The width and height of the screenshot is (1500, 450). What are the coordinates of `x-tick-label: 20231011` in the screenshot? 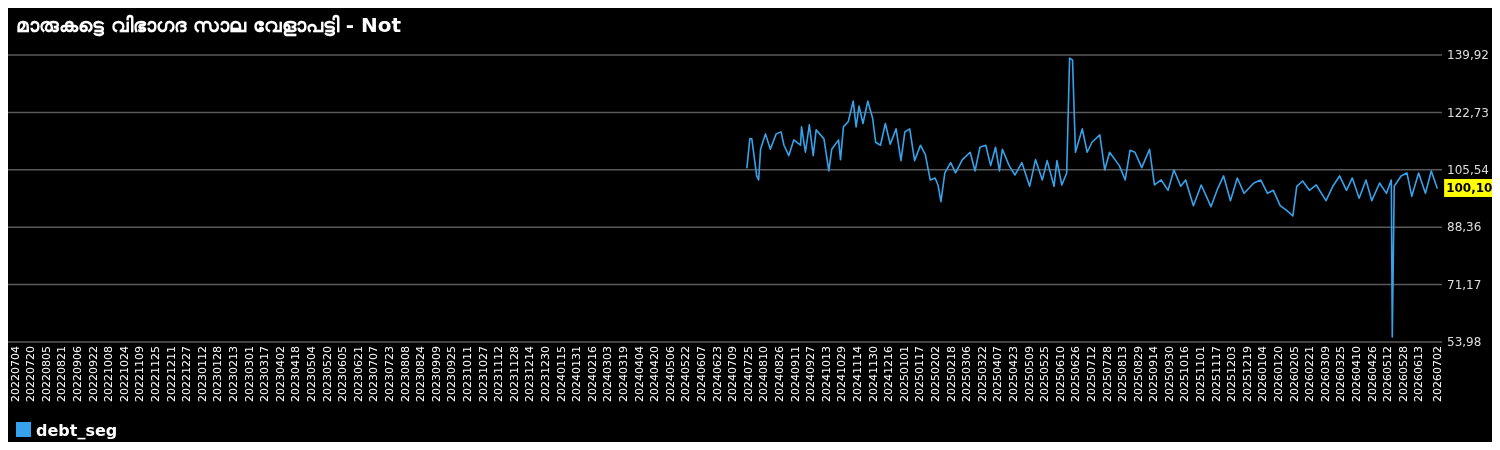 It's located at (467, 374).